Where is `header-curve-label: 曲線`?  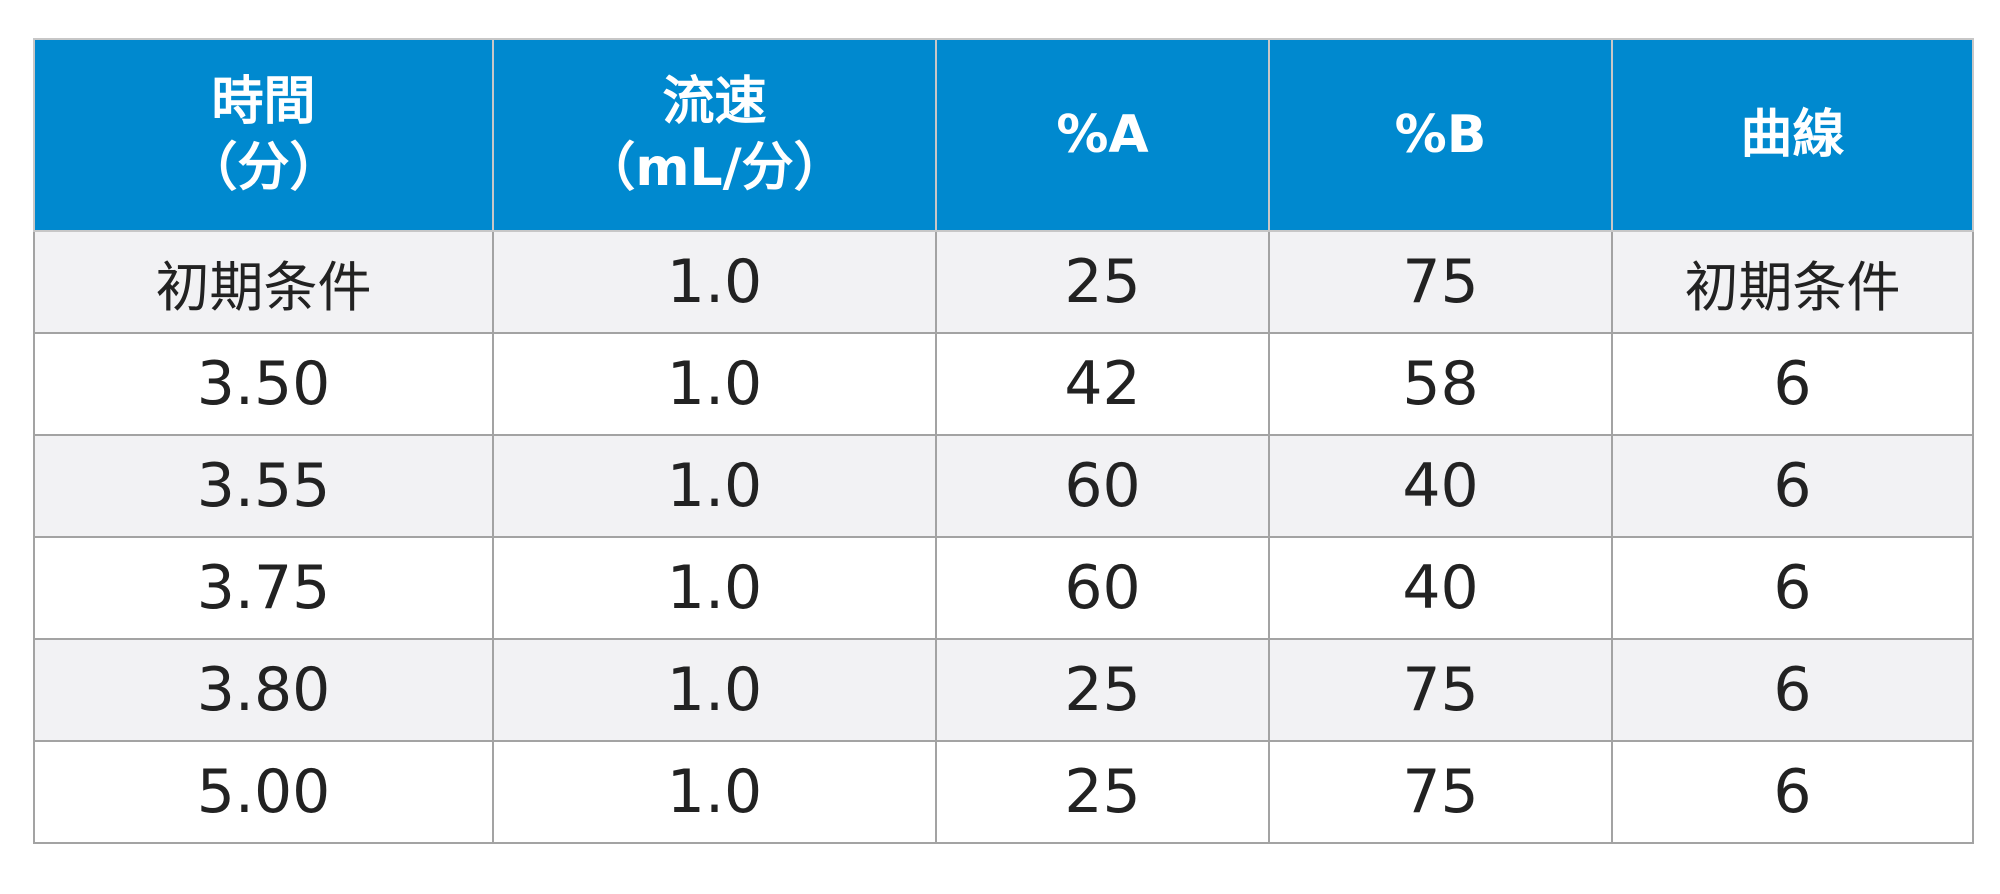
header-curve-label: 曲線 is located at coordinates (1792, 135).